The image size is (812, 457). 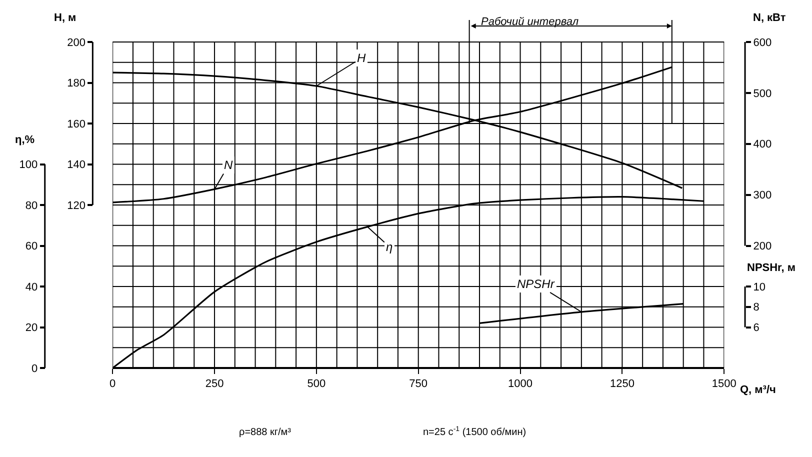 What do you see at coordinates (76, 165) in the screenshot?
I see `y-tick-label: 140` at bounding box center [76, 165].